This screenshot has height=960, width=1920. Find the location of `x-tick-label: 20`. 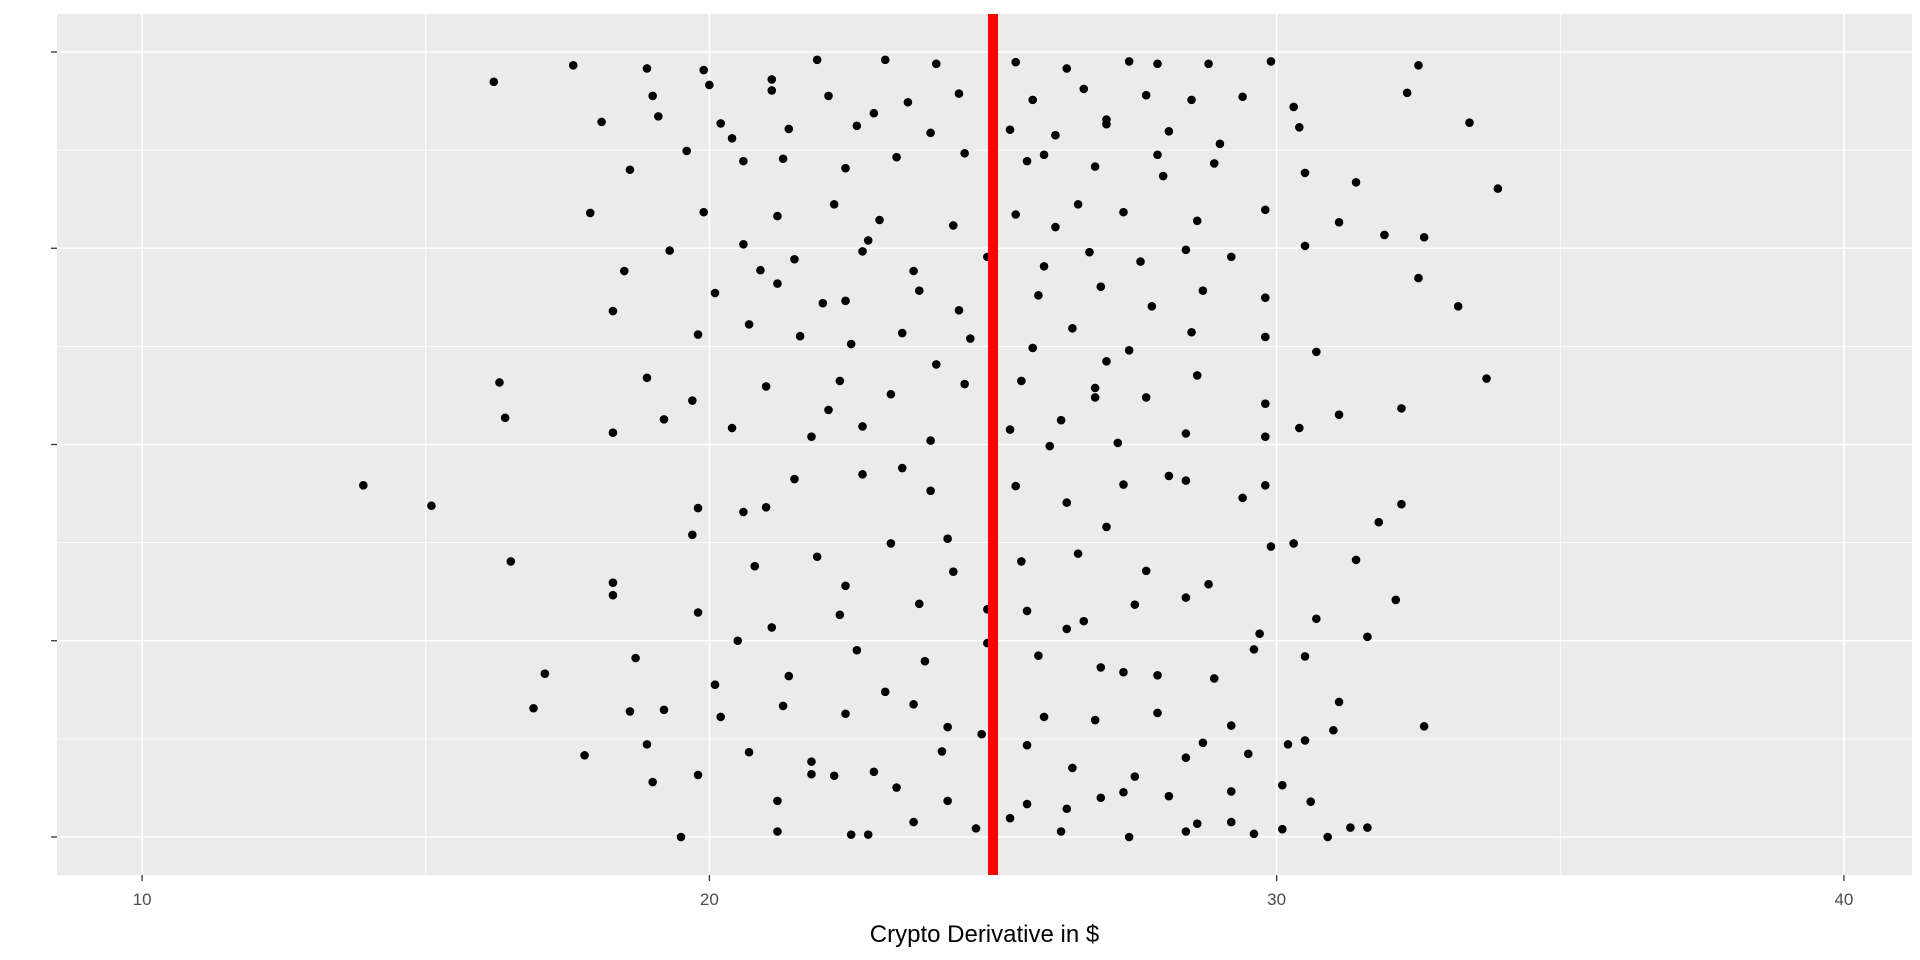

x-tick-label: 20 is located at coordinates (709, 899).